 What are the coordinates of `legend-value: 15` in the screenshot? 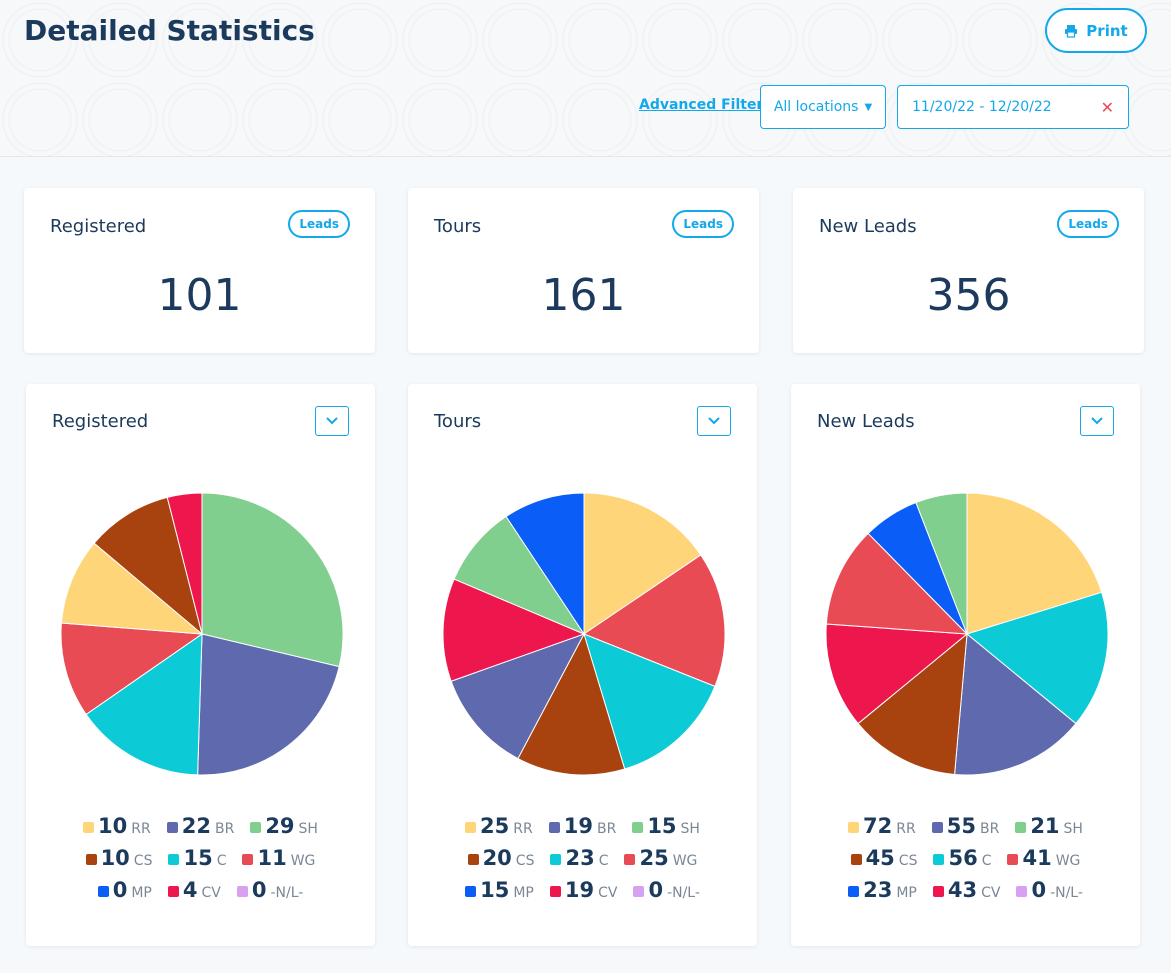 It's located at (662, 826).